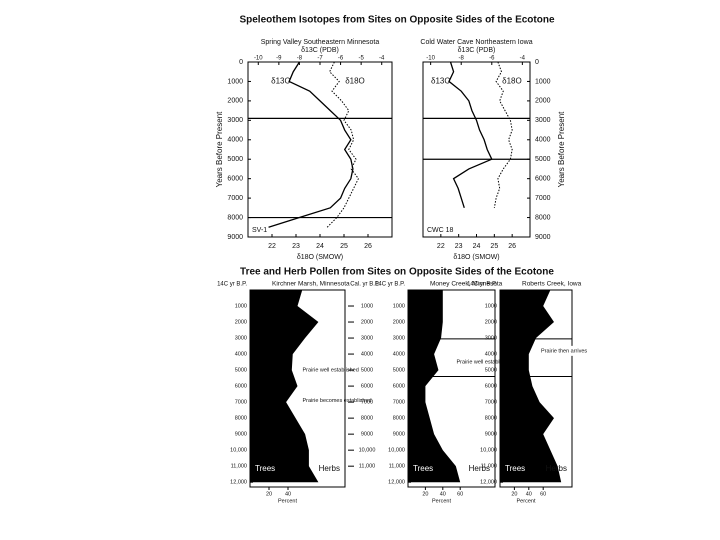 The image size is (720, 540). What do you see at coordinates (367, 467) in the screenshot?
I see `scale-label: 11,000` at bounding box center [367, 467].